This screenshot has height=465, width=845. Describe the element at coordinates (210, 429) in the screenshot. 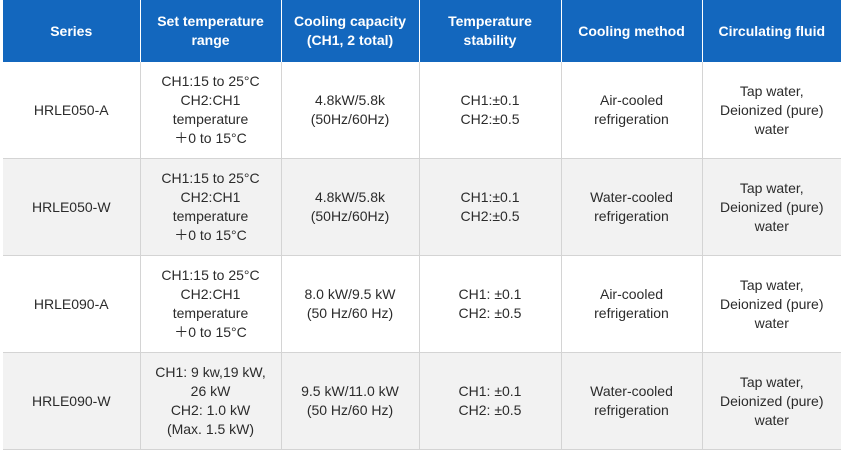

I see `temperature-range-line: (Max. 1.5 kW)` at that location.